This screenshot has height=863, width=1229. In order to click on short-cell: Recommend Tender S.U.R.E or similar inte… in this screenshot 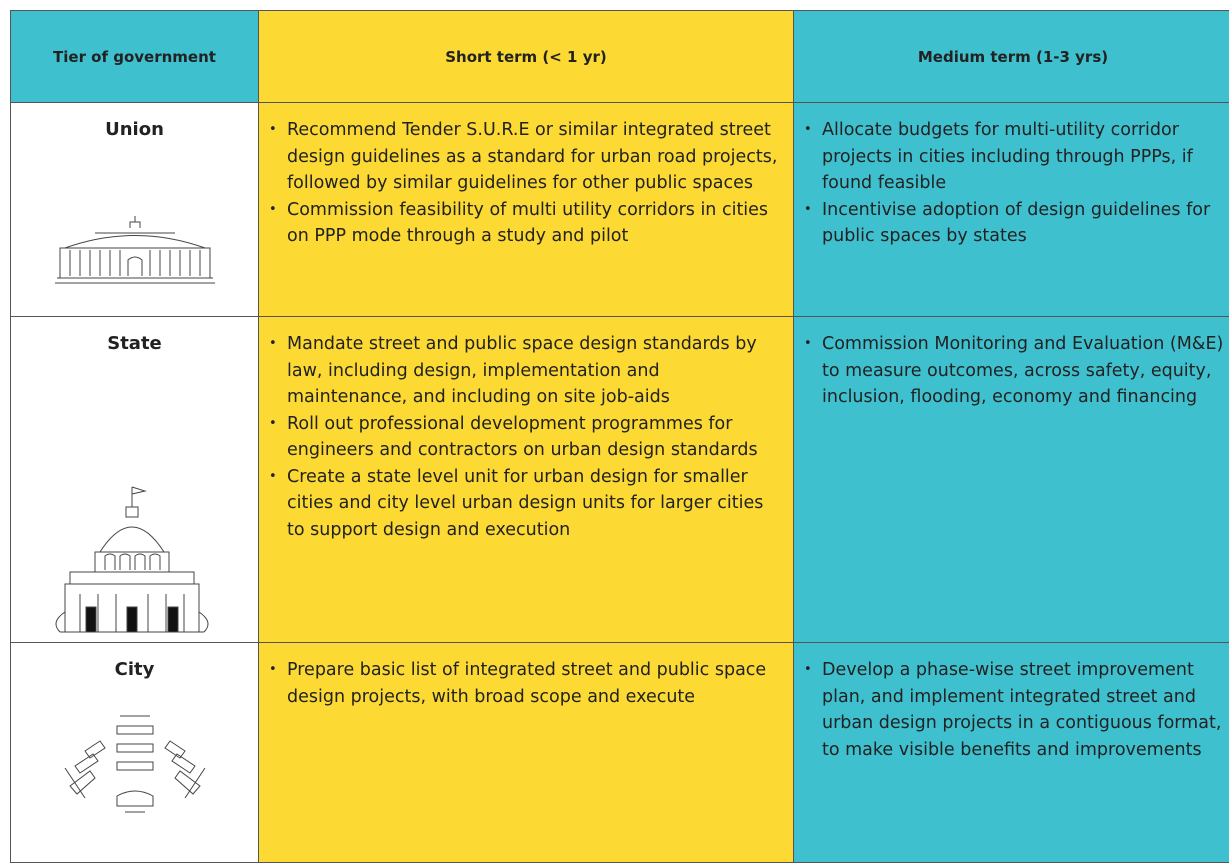, I will do `click(526, 210)`.